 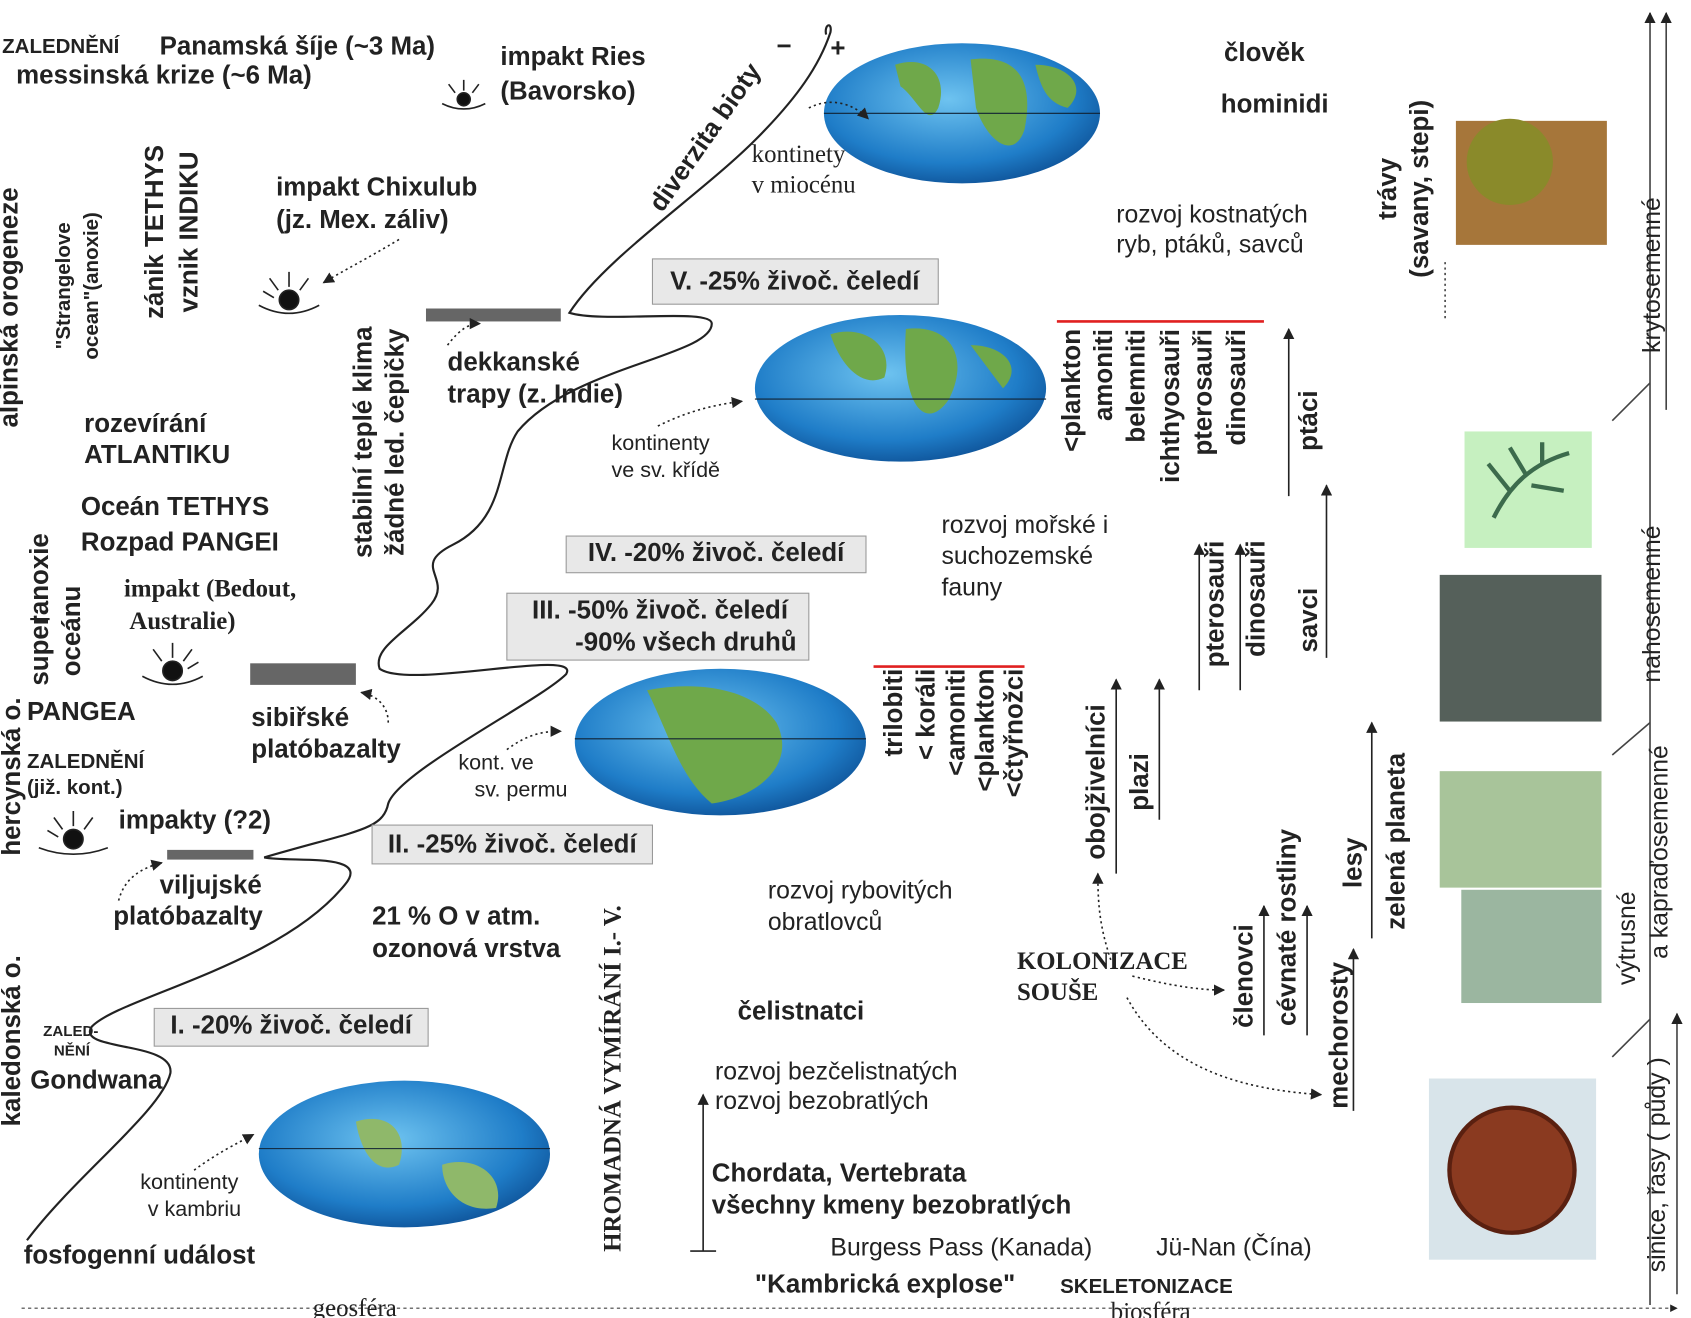 I want to click on label: -90% všech druhů, so click(x=685, y=643).